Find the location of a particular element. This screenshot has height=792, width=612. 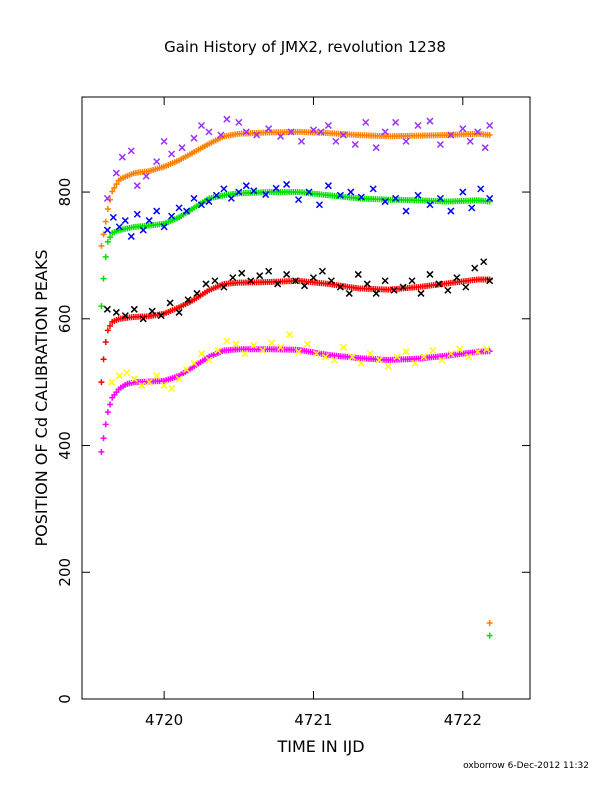

x-tick-label: 4722 is located at coordinates (463, 720).